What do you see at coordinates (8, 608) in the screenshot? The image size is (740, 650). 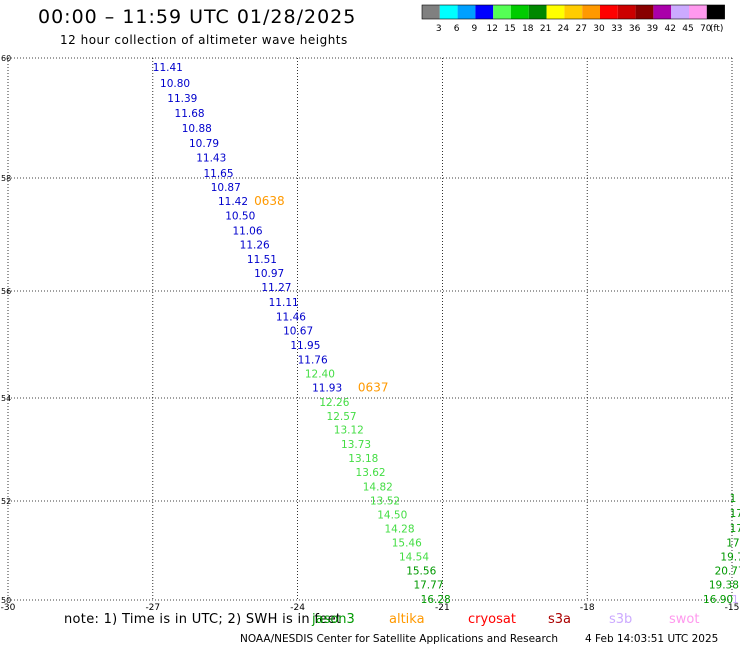 I see `longitude-tick-label: -30` at bounding box center [8, 608].